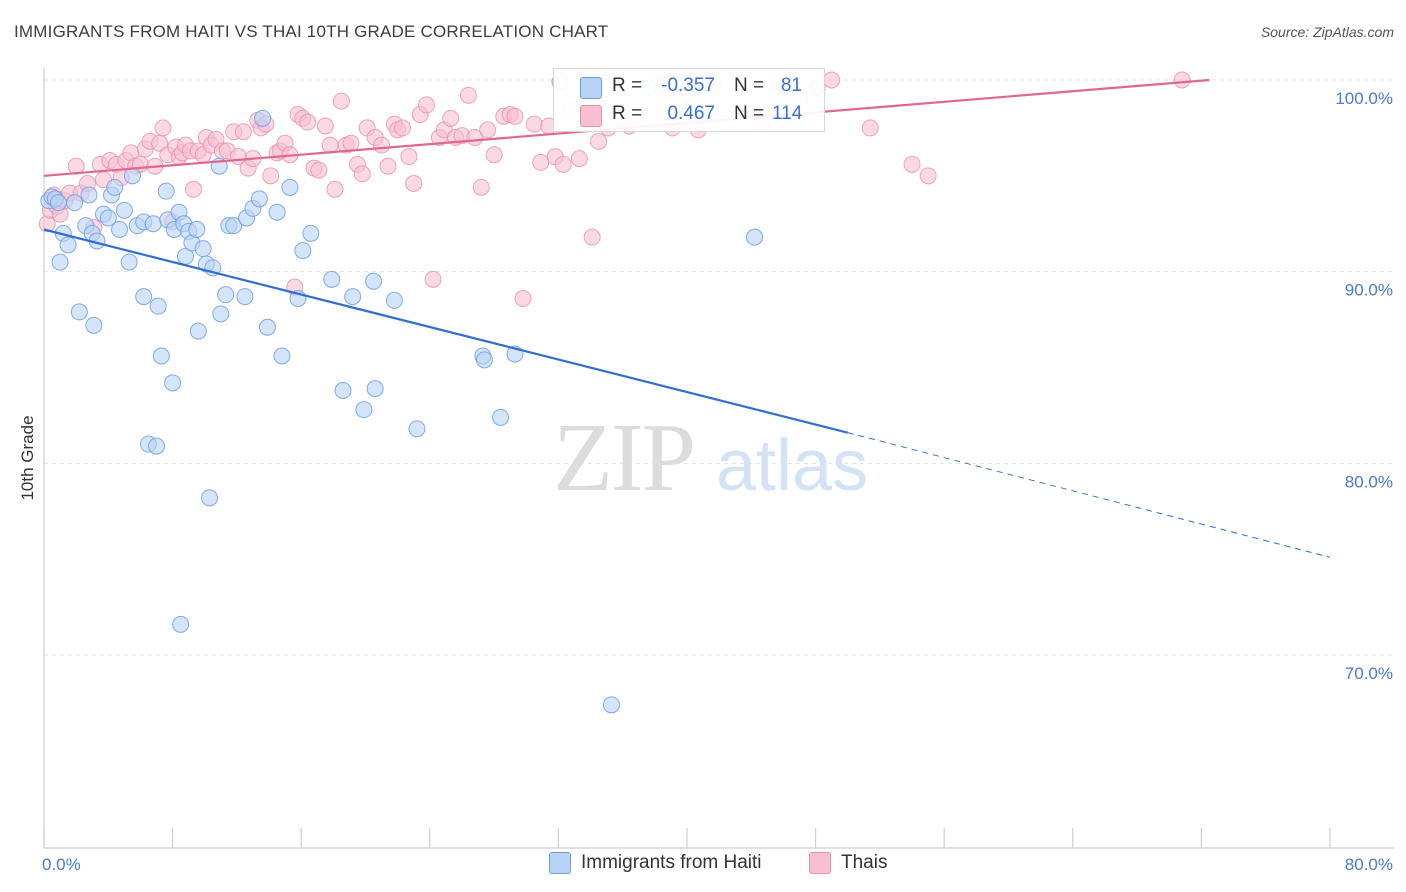 The height and width of the screenshot is (892, 1406). Describe the element at coordinates (1369, 673) in the screenshot. I see `y-tick-label: 70.0%` at that location.